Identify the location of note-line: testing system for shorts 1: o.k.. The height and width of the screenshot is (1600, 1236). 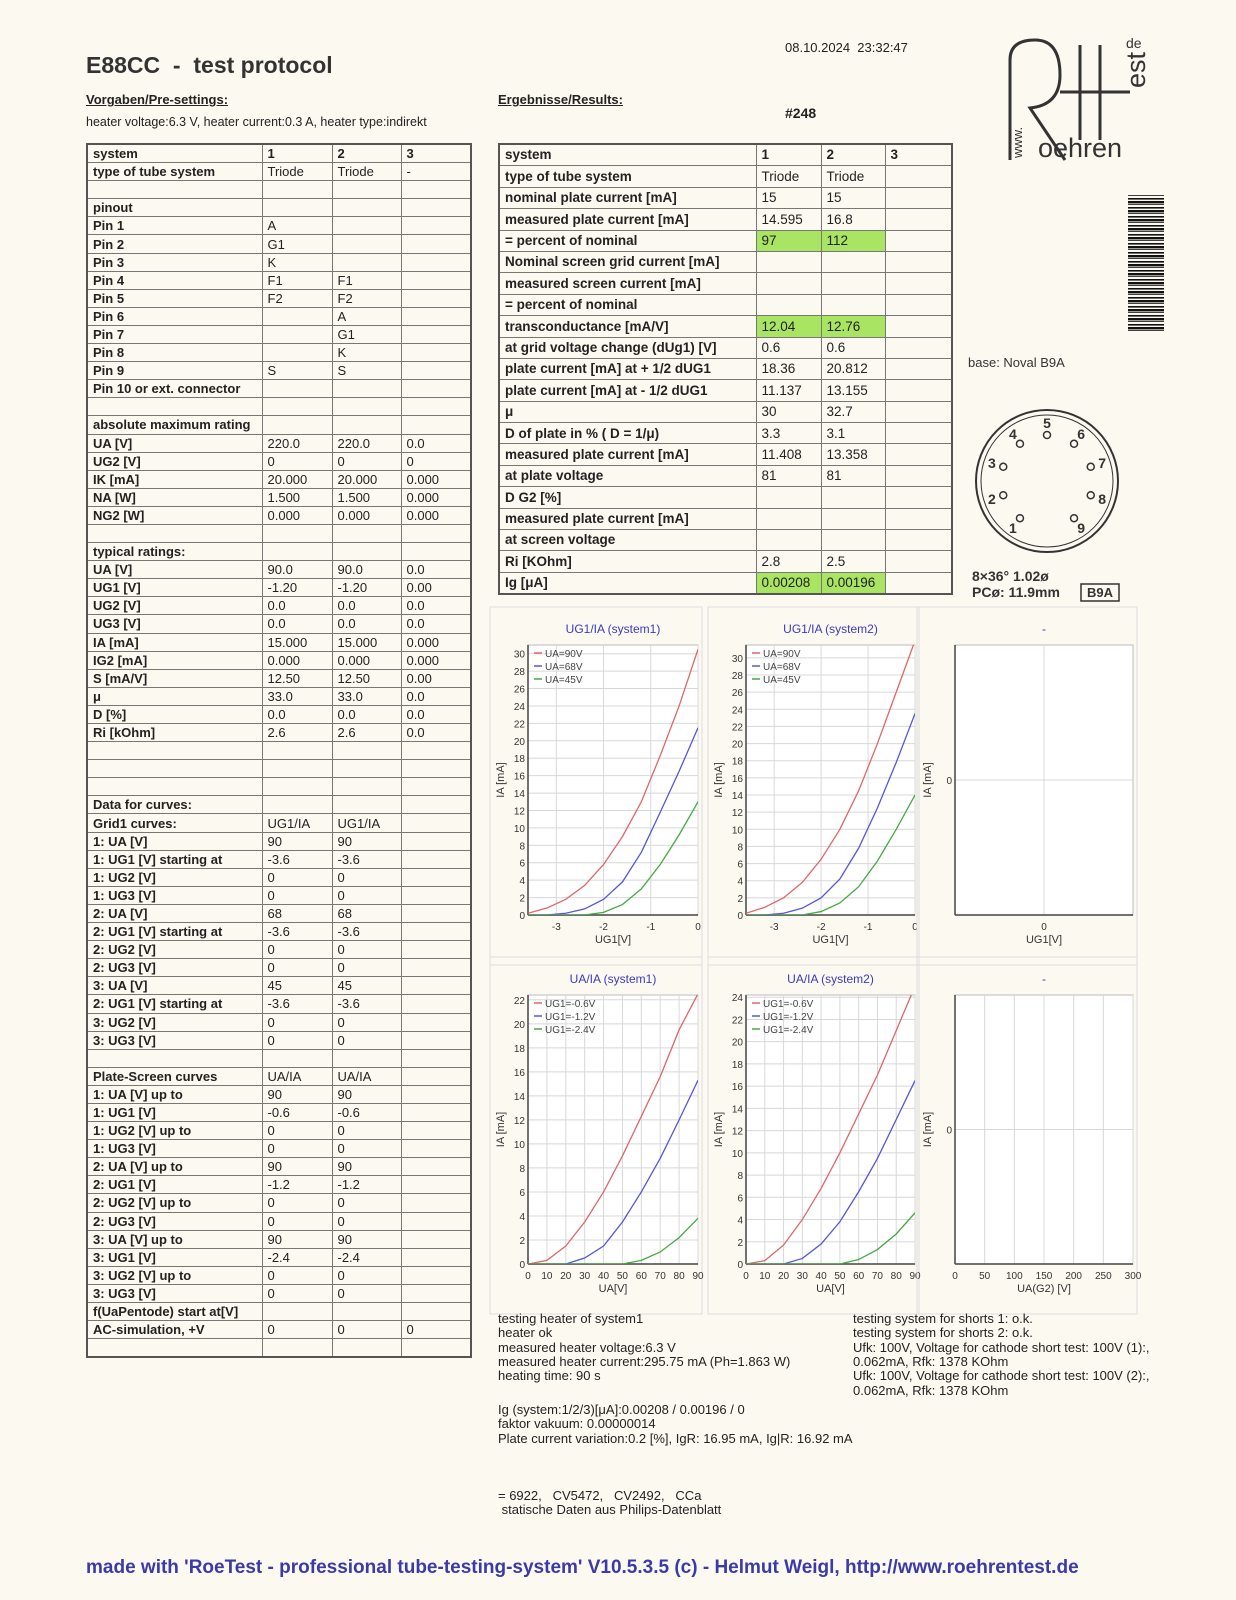
(943, 1318).